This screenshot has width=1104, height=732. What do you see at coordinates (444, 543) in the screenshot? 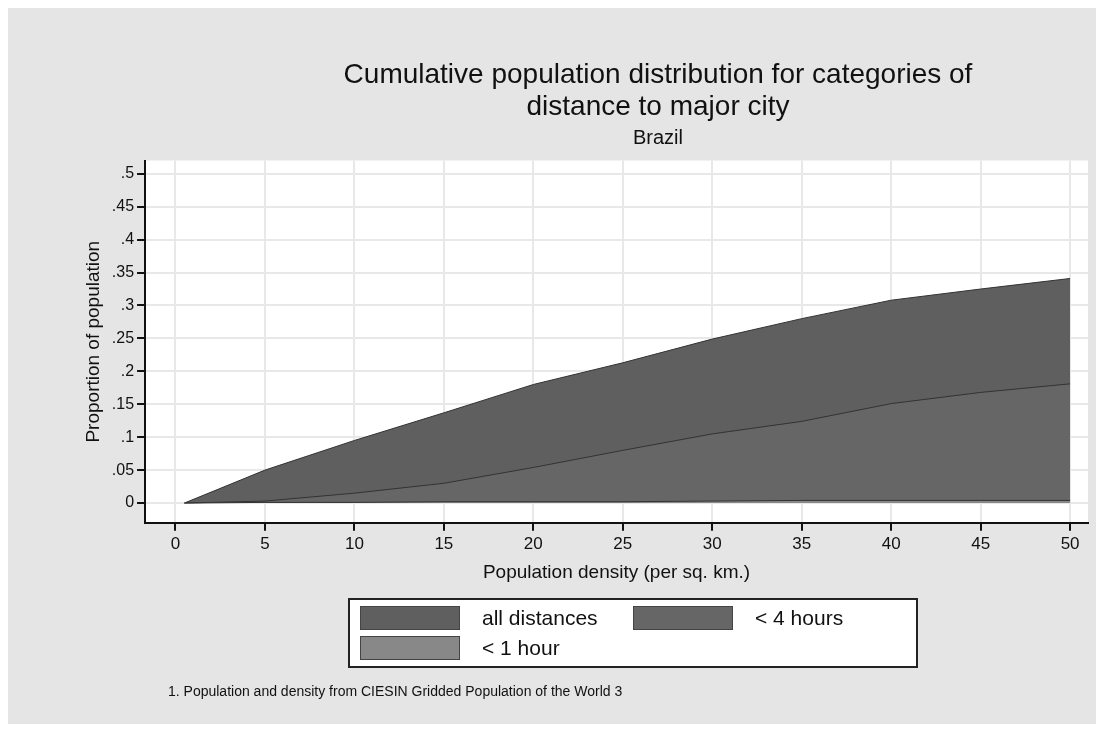
I see `x-tick-label: 15` at bounding box center [444, 543].